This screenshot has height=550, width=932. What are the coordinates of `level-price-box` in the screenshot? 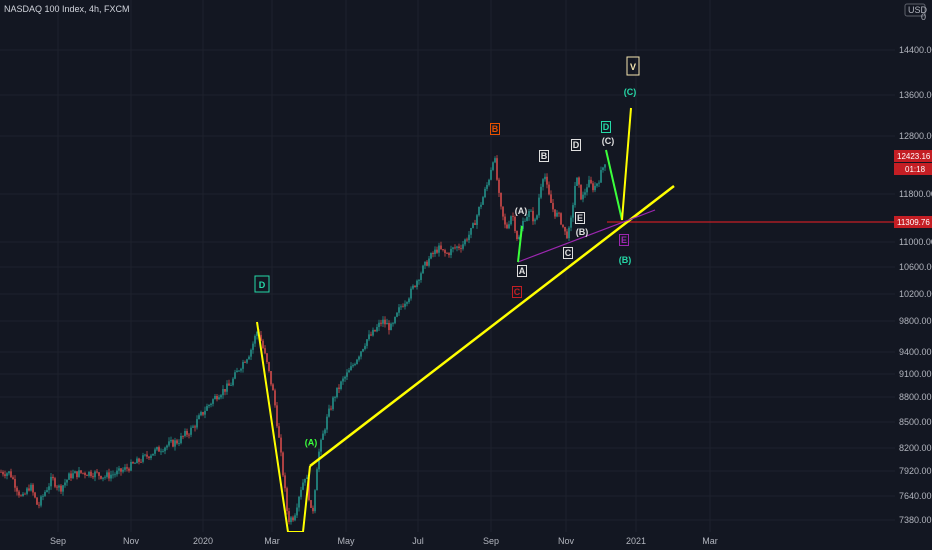 It's located at (913, 222).